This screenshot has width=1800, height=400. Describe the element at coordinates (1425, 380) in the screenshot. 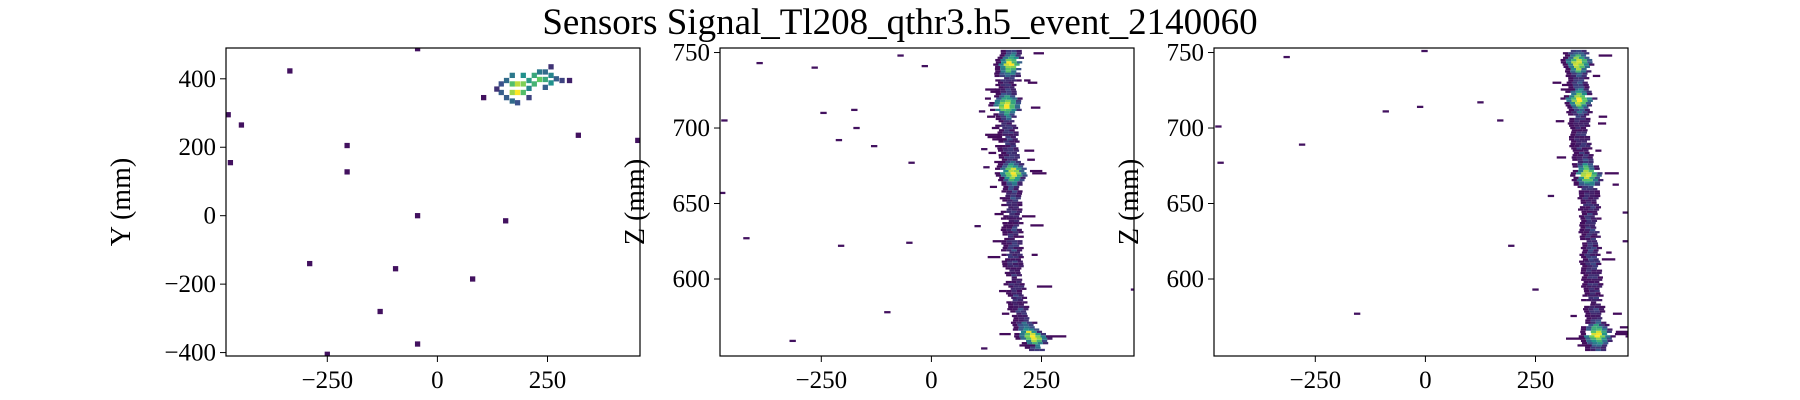

I see `x-tick-label: 0` at that location.